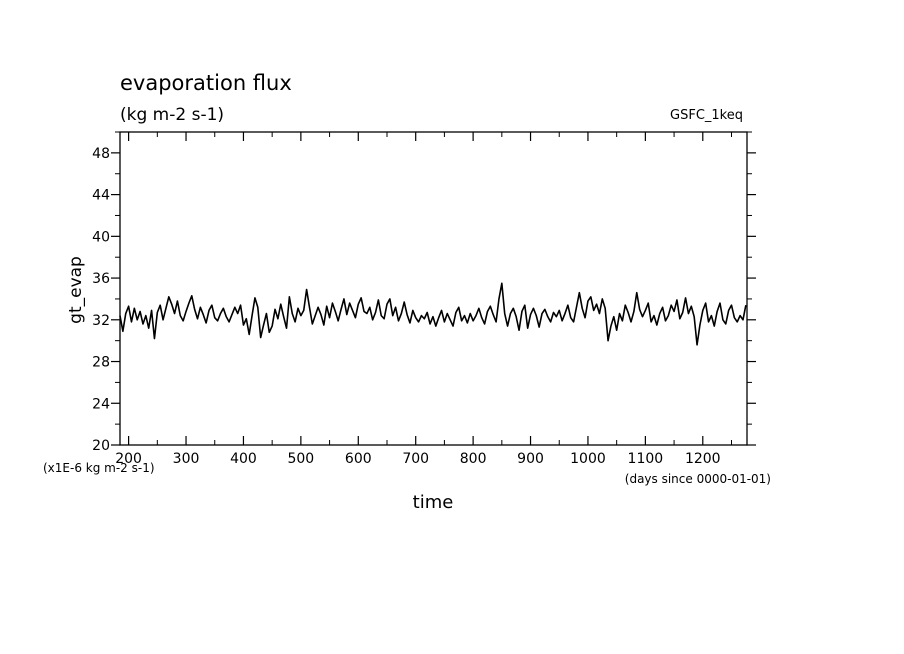 This screenshot has height=654, width=904. Describe the element at coordinates (101, 321) in the screenshot. I see `y-tick-label-32: 32` at that location.